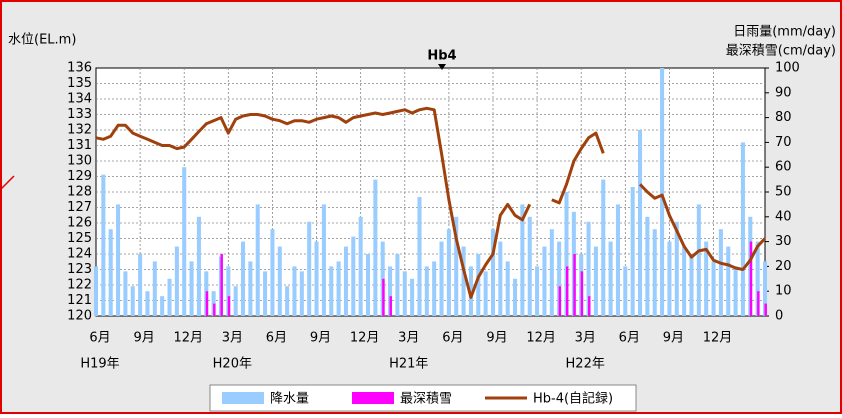 The width and height of the screenshot is (842, 418). I want to click on y-tick-label: 132, so click(79, 130).